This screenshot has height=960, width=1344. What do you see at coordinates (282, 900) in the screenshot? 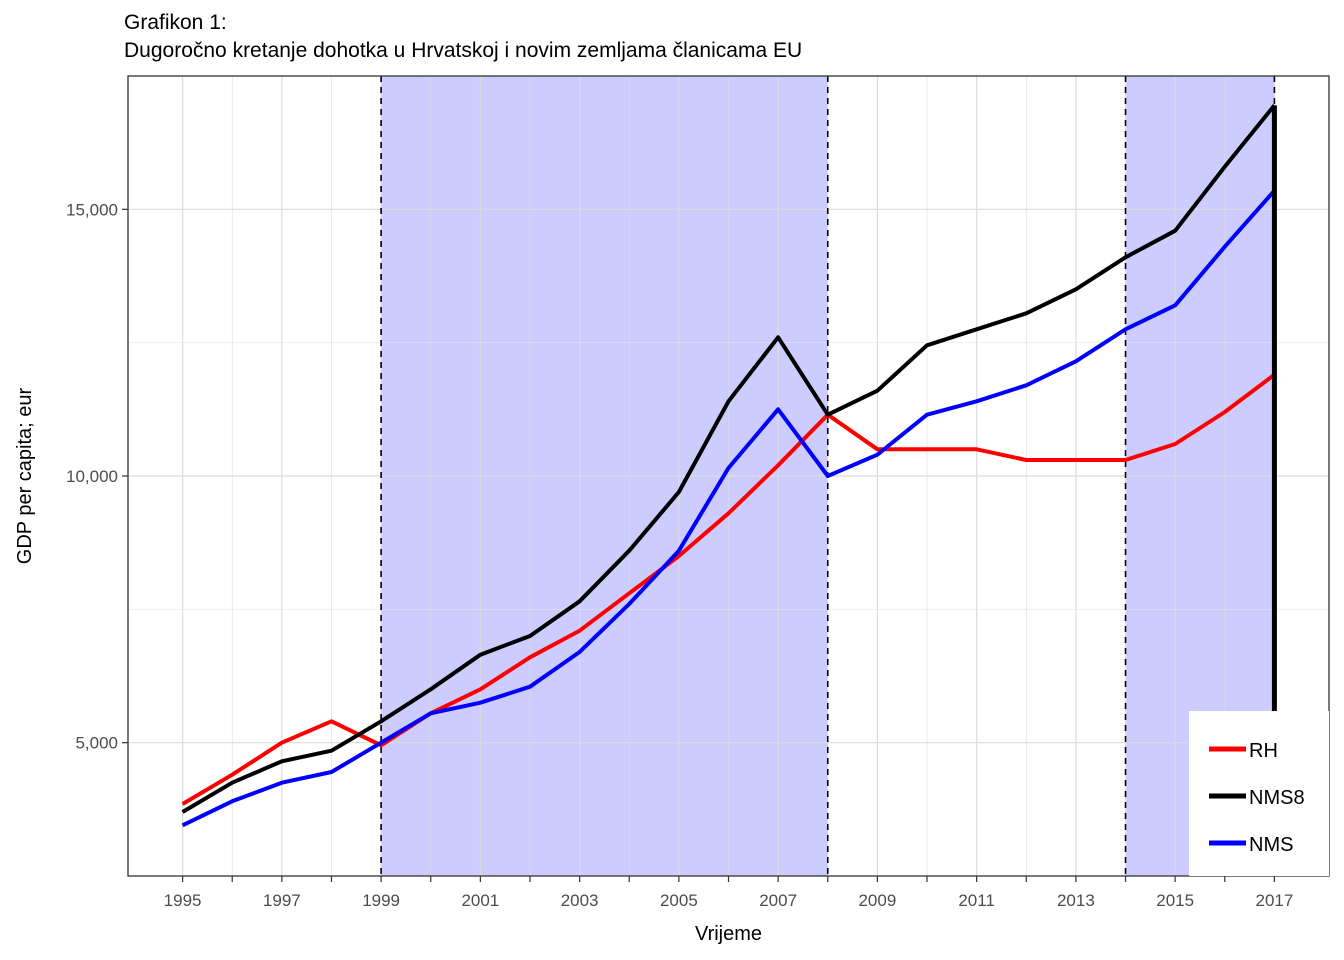
I see `x-tick-label: 1997` at bounding box center [282, 900].